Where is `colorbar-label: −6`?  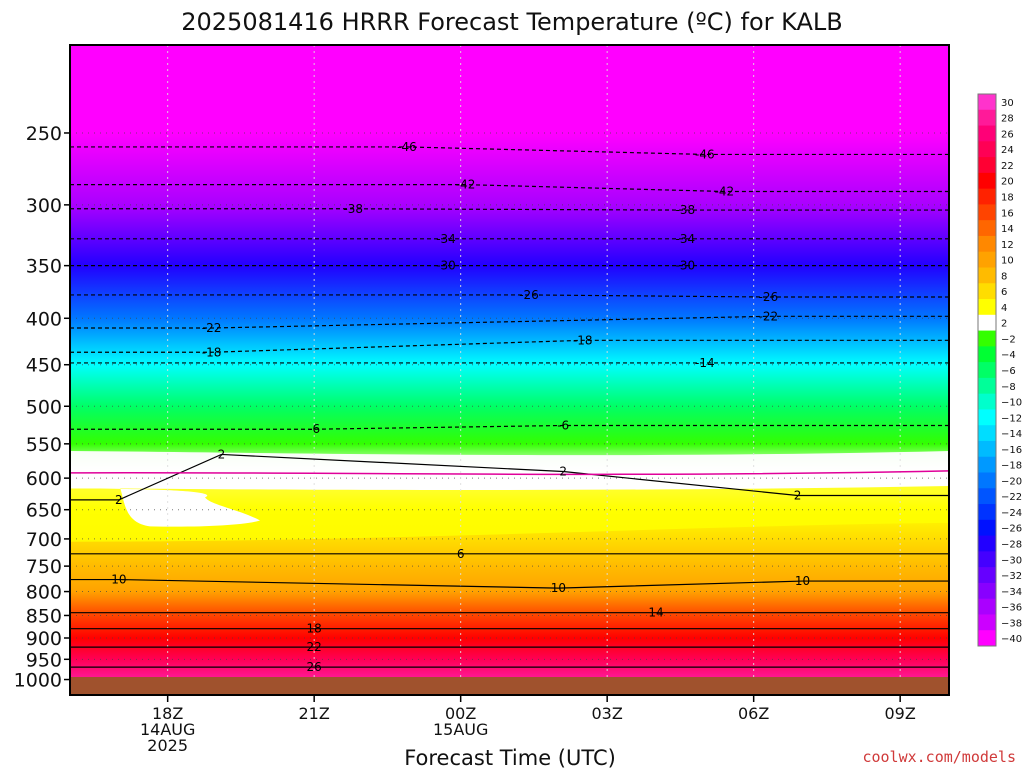 colorbar-label: −6 is located at coordinates (1008, 371).